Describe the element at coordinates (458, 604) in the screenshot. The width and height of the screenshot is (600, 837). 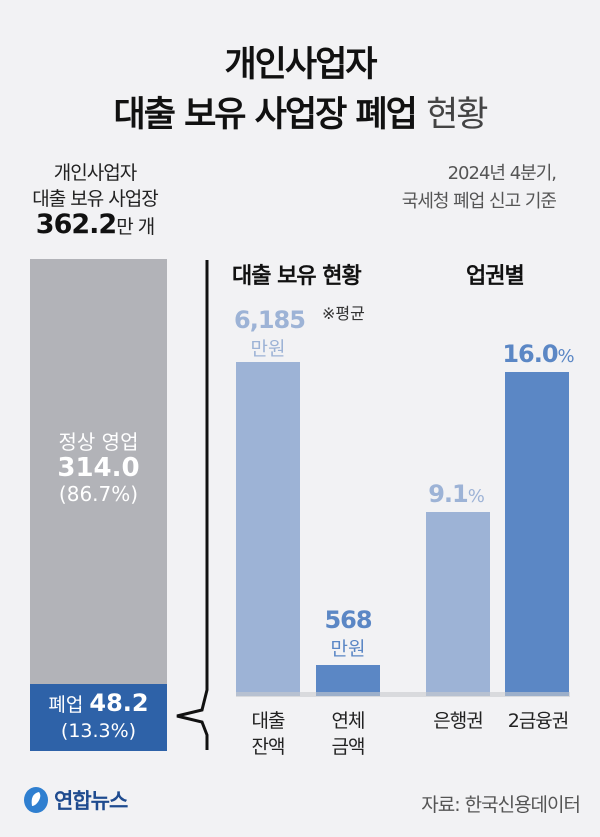
I see `bank-bar` at that location.